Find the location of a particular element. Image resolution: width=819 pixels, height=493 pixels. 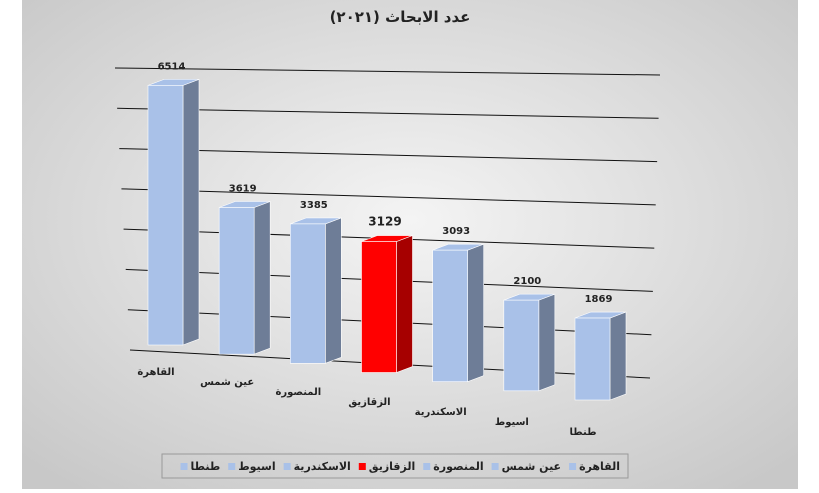

value-label: 3093 is located at coordinates (456, 231).